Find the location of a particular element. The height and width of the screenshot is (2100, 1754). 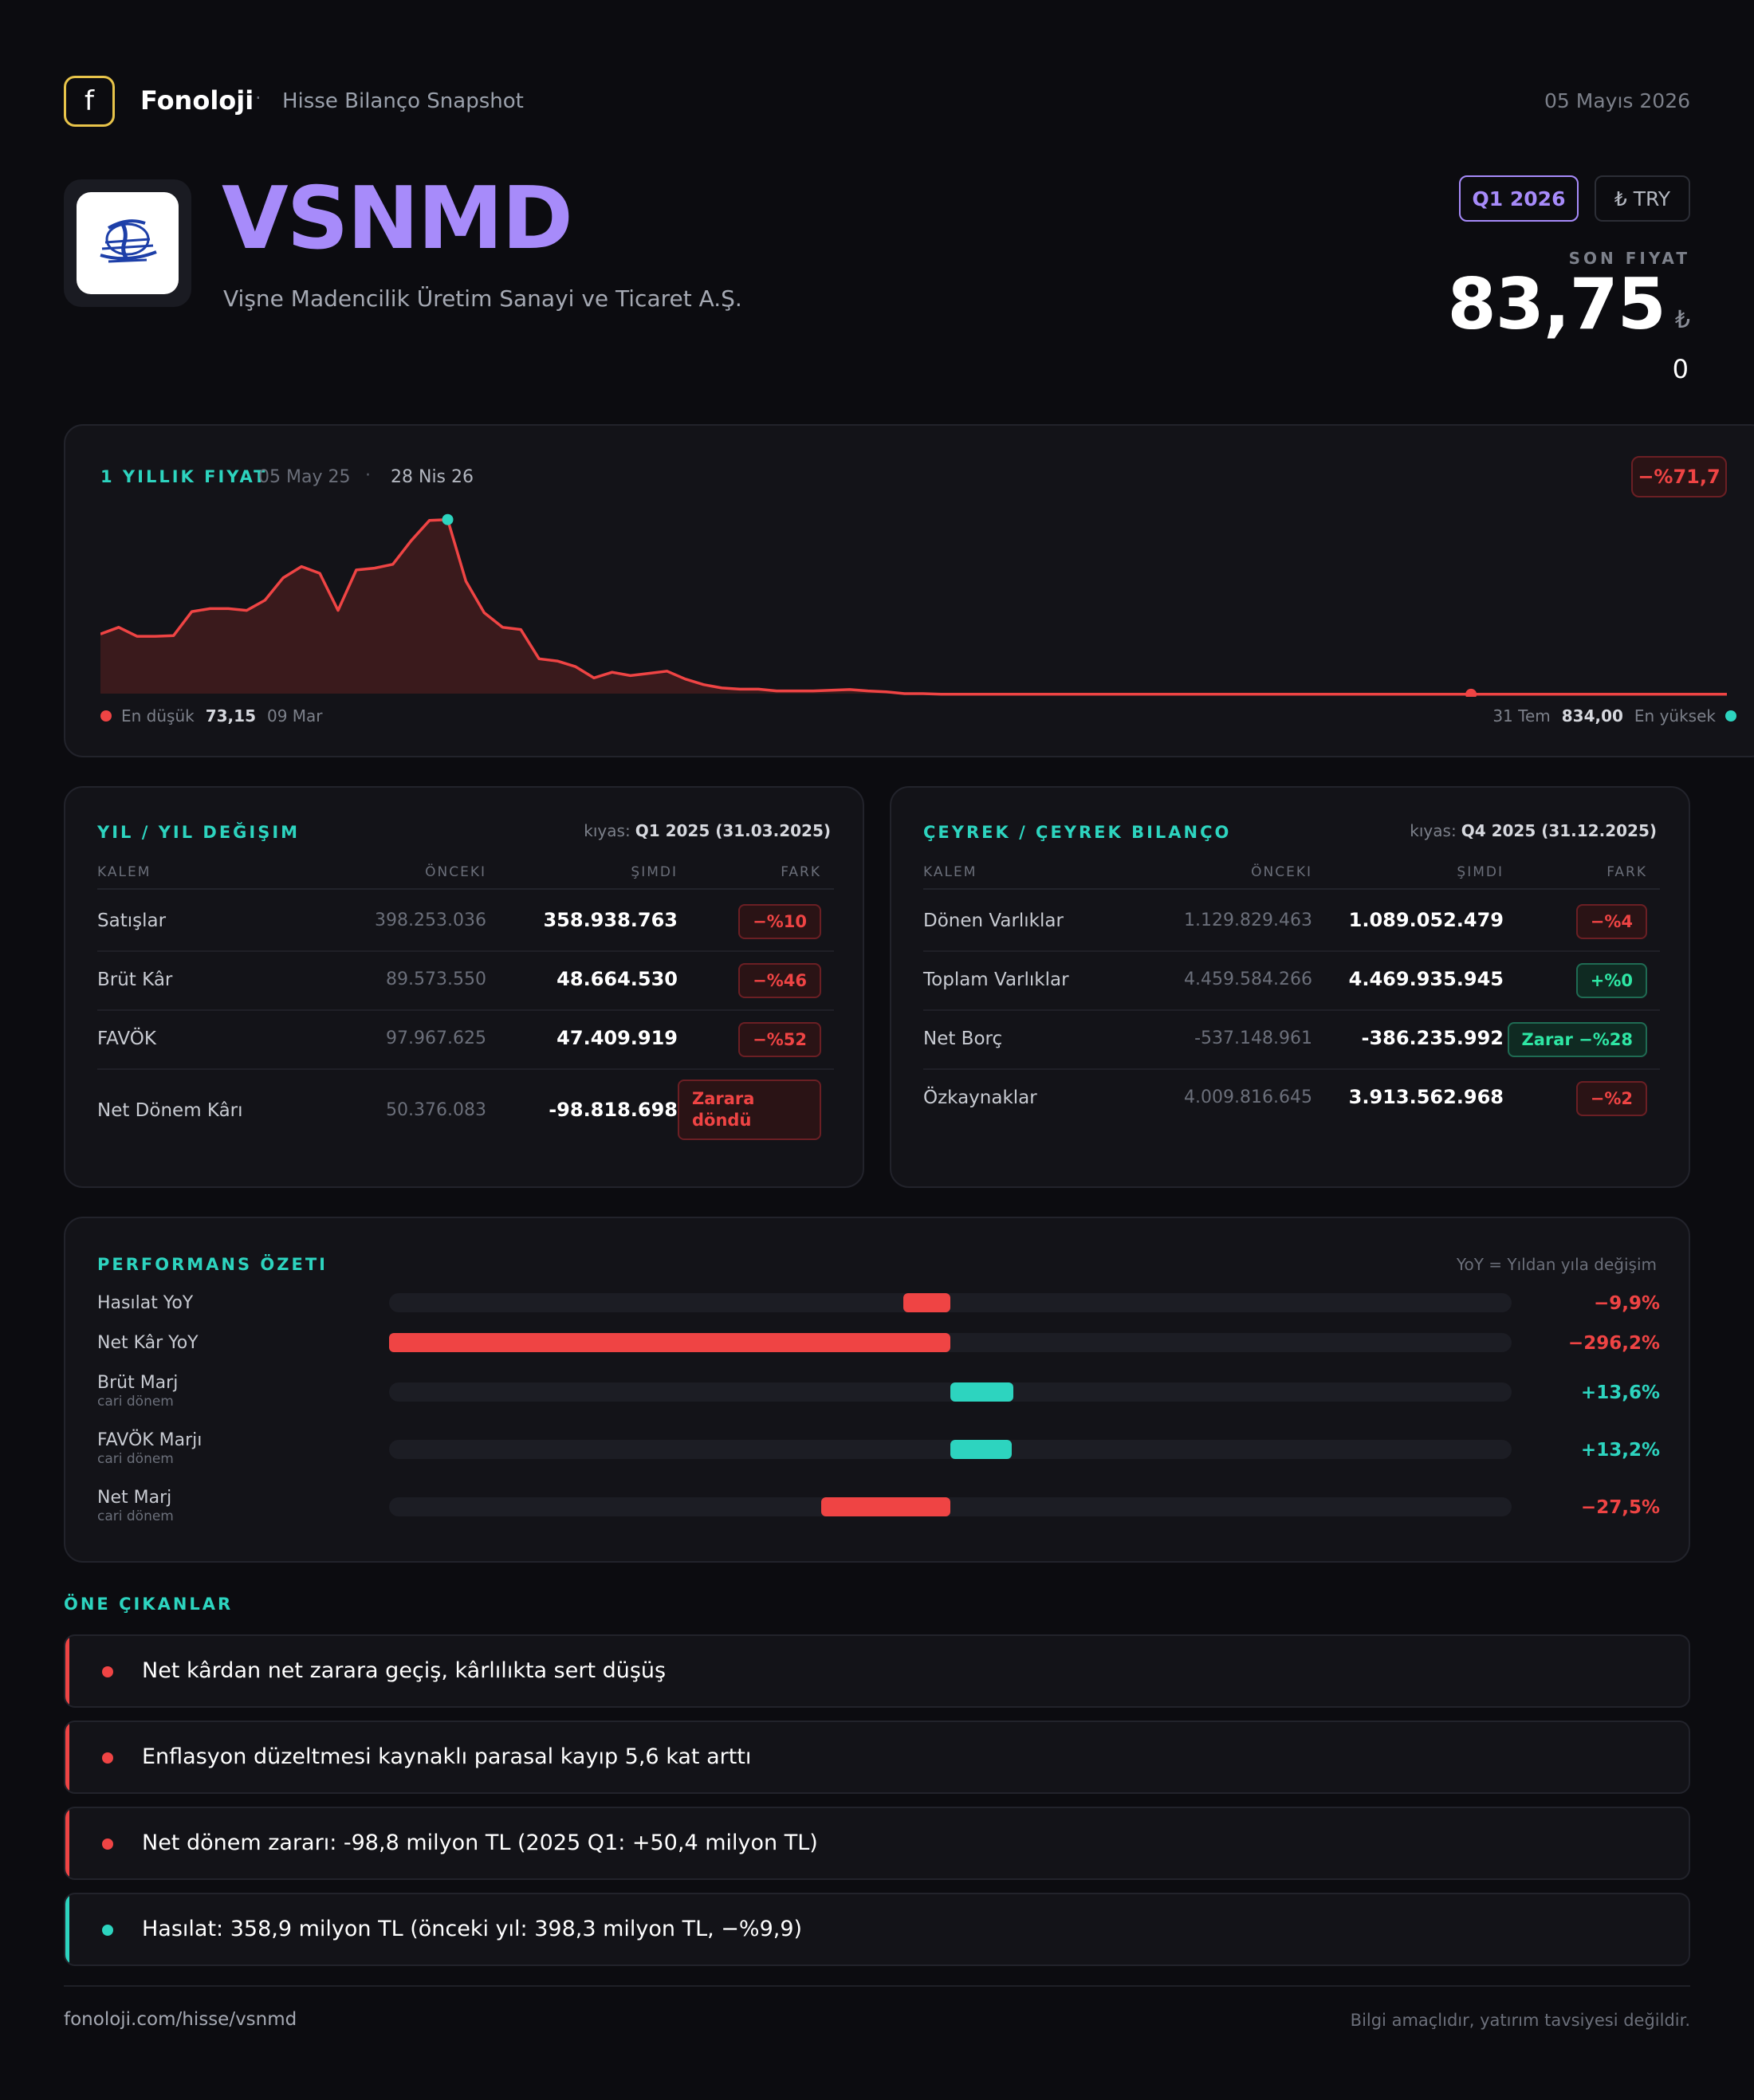

row-prev: 398.253.036 is located at coordinates (430, 920).